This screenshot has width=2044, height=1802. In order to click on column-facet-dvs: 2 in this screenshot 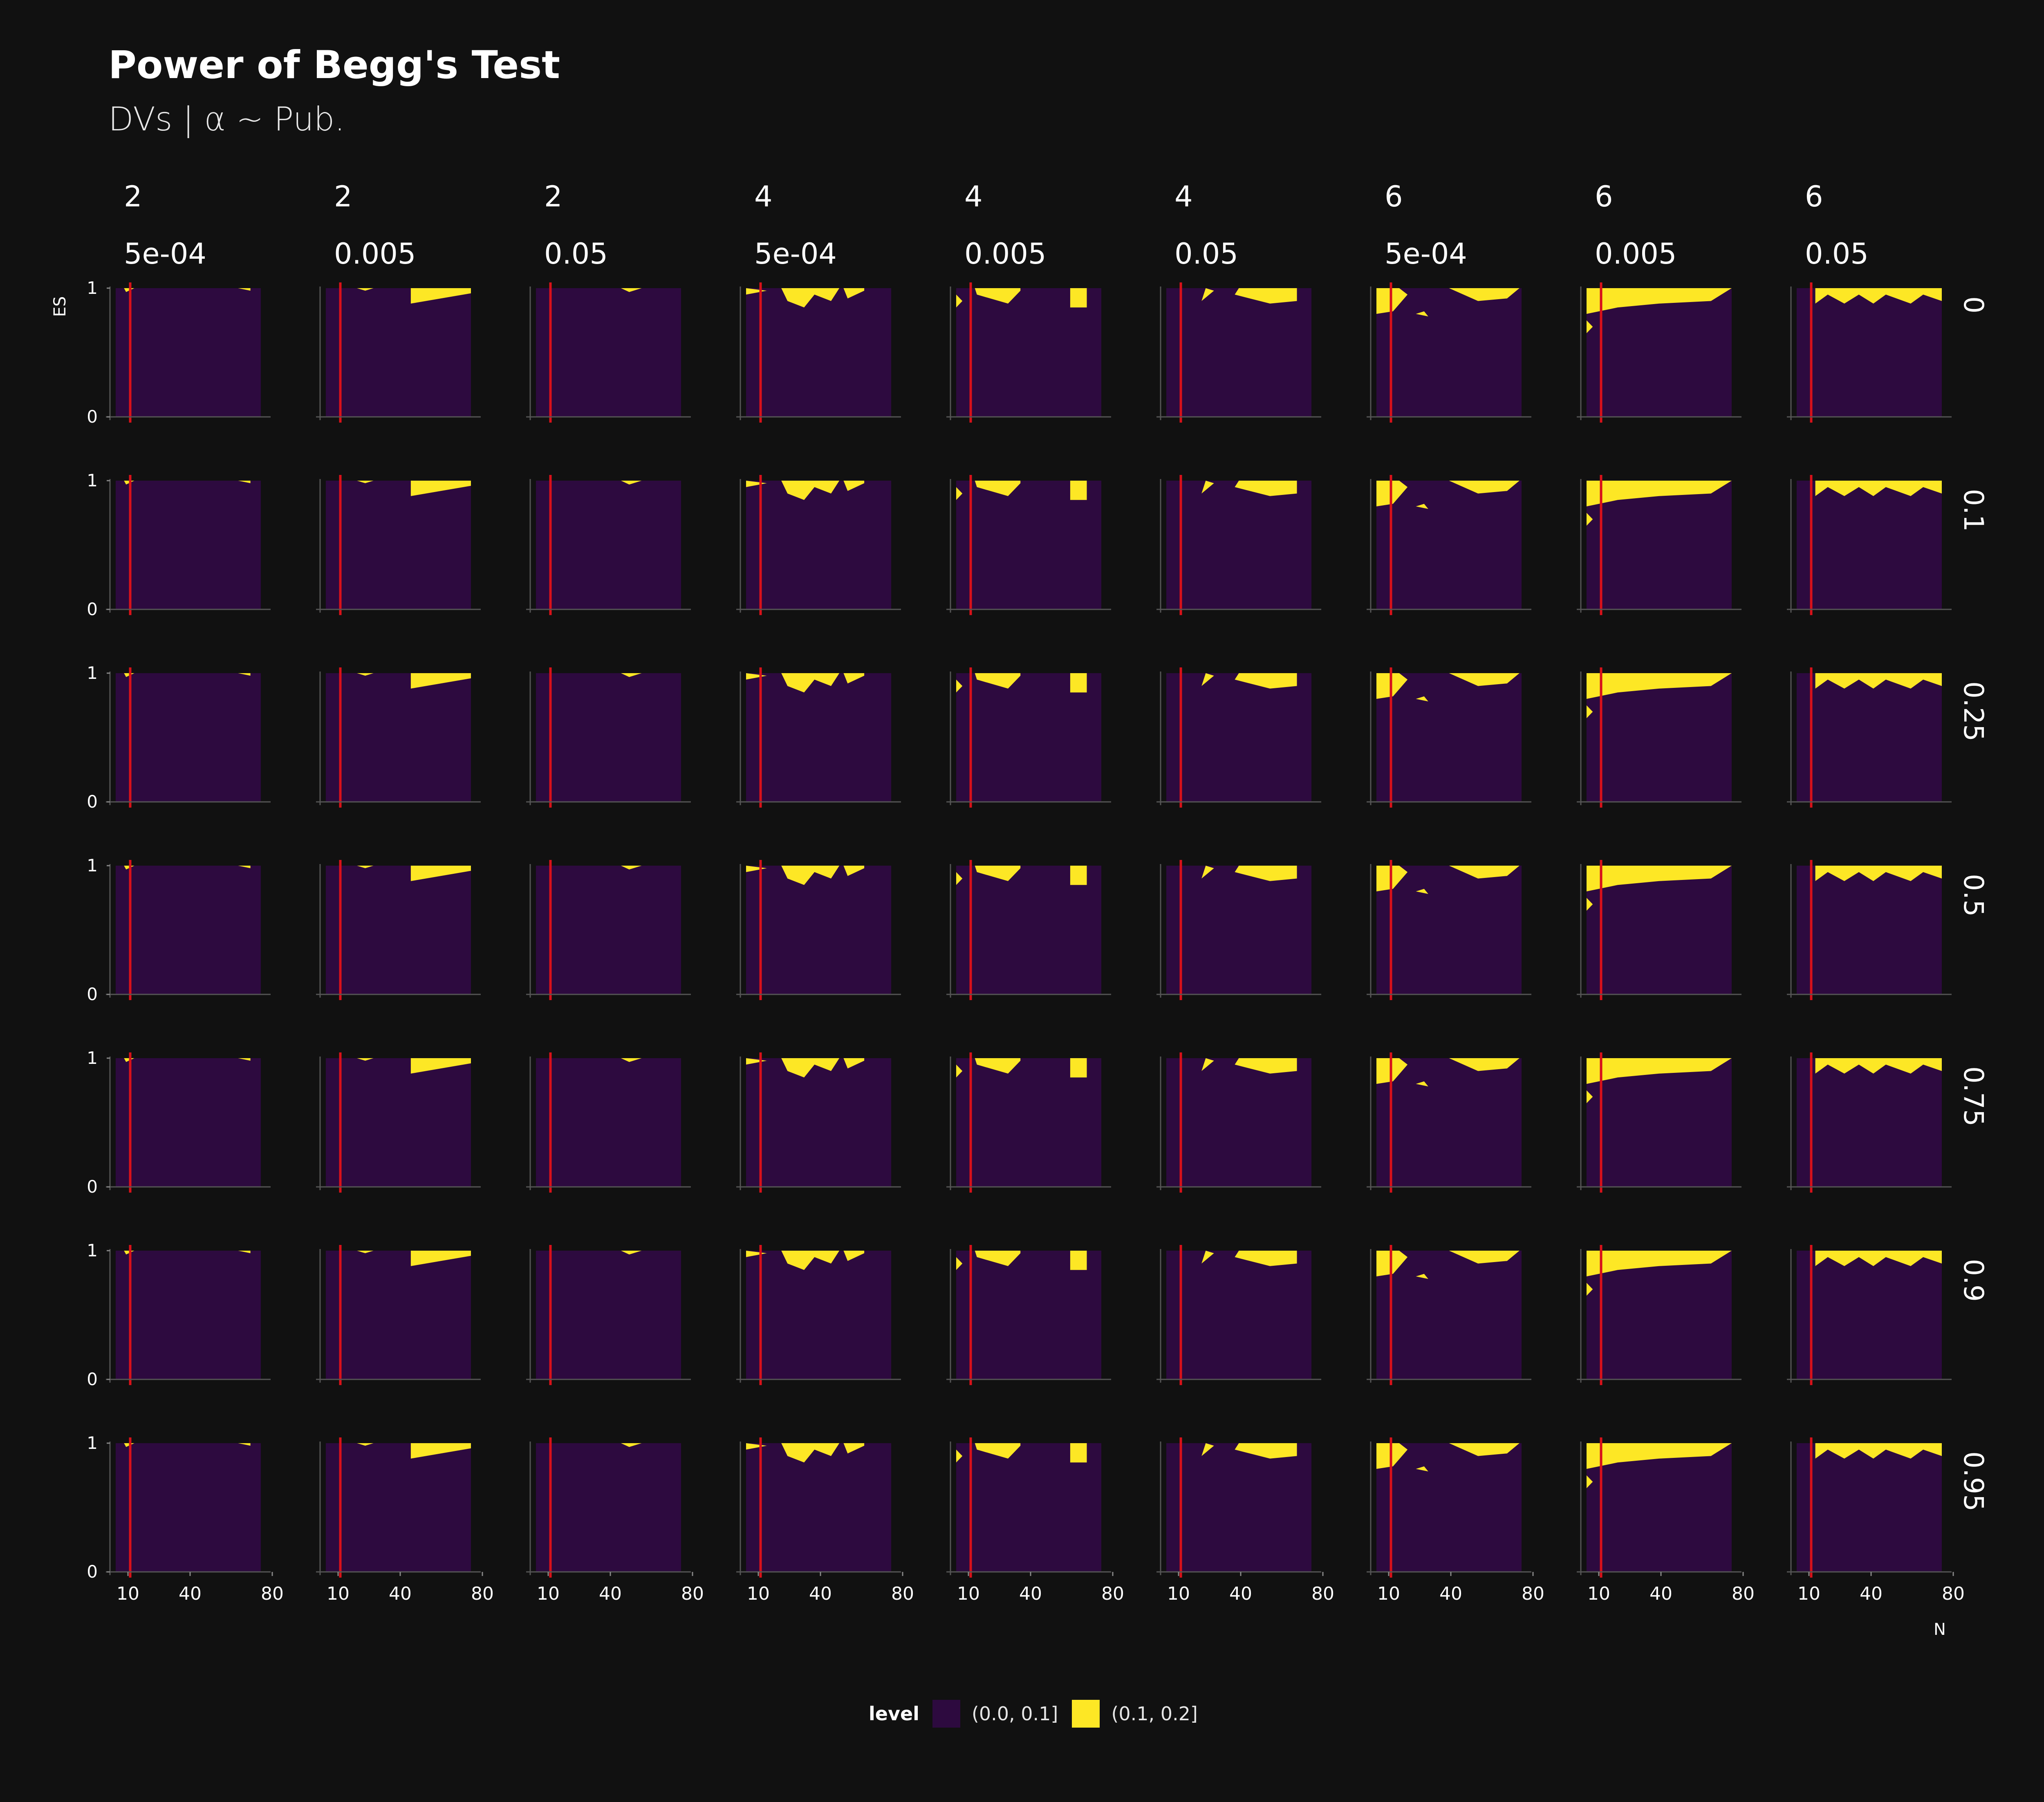, I will do `click(133, 196)`.